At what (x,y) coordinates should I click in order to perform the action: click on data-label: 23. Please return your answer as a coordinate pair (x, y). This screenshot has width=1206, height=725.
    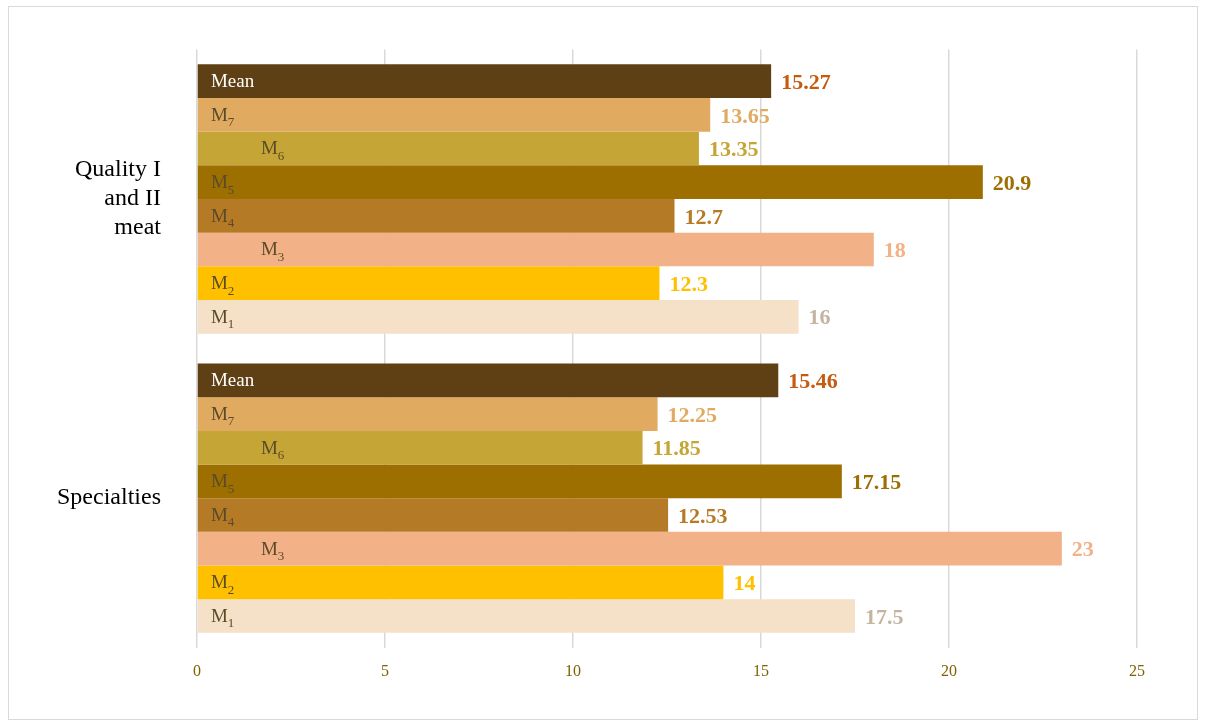
    Looking at the image, I should click on (1082, 549).